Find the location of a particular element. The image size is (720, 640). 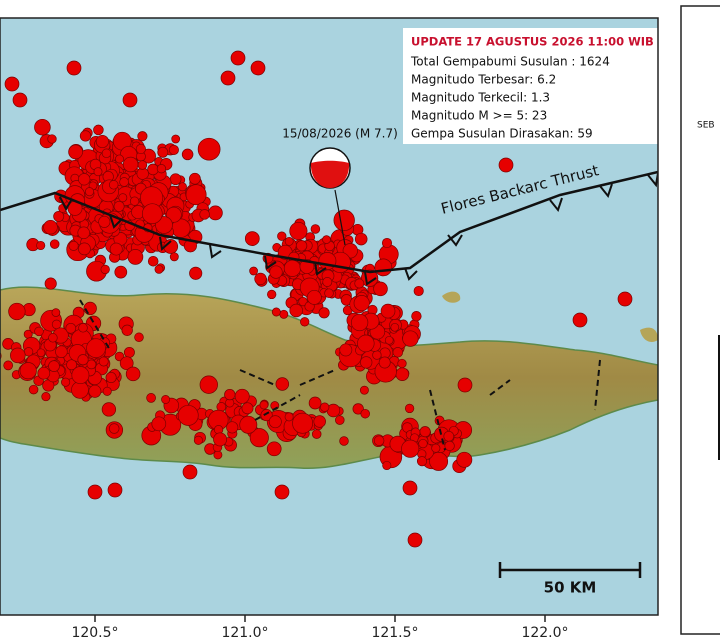

side-panel is located at coordinates (700, 320).